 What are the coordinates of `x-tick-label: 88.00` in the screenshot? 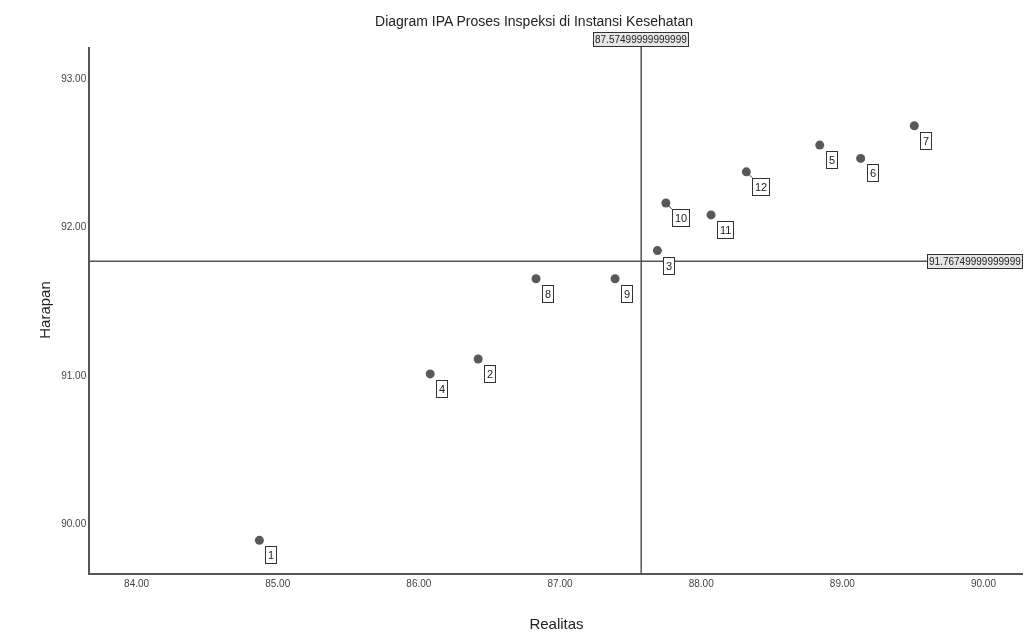 It's located at (701, 583).